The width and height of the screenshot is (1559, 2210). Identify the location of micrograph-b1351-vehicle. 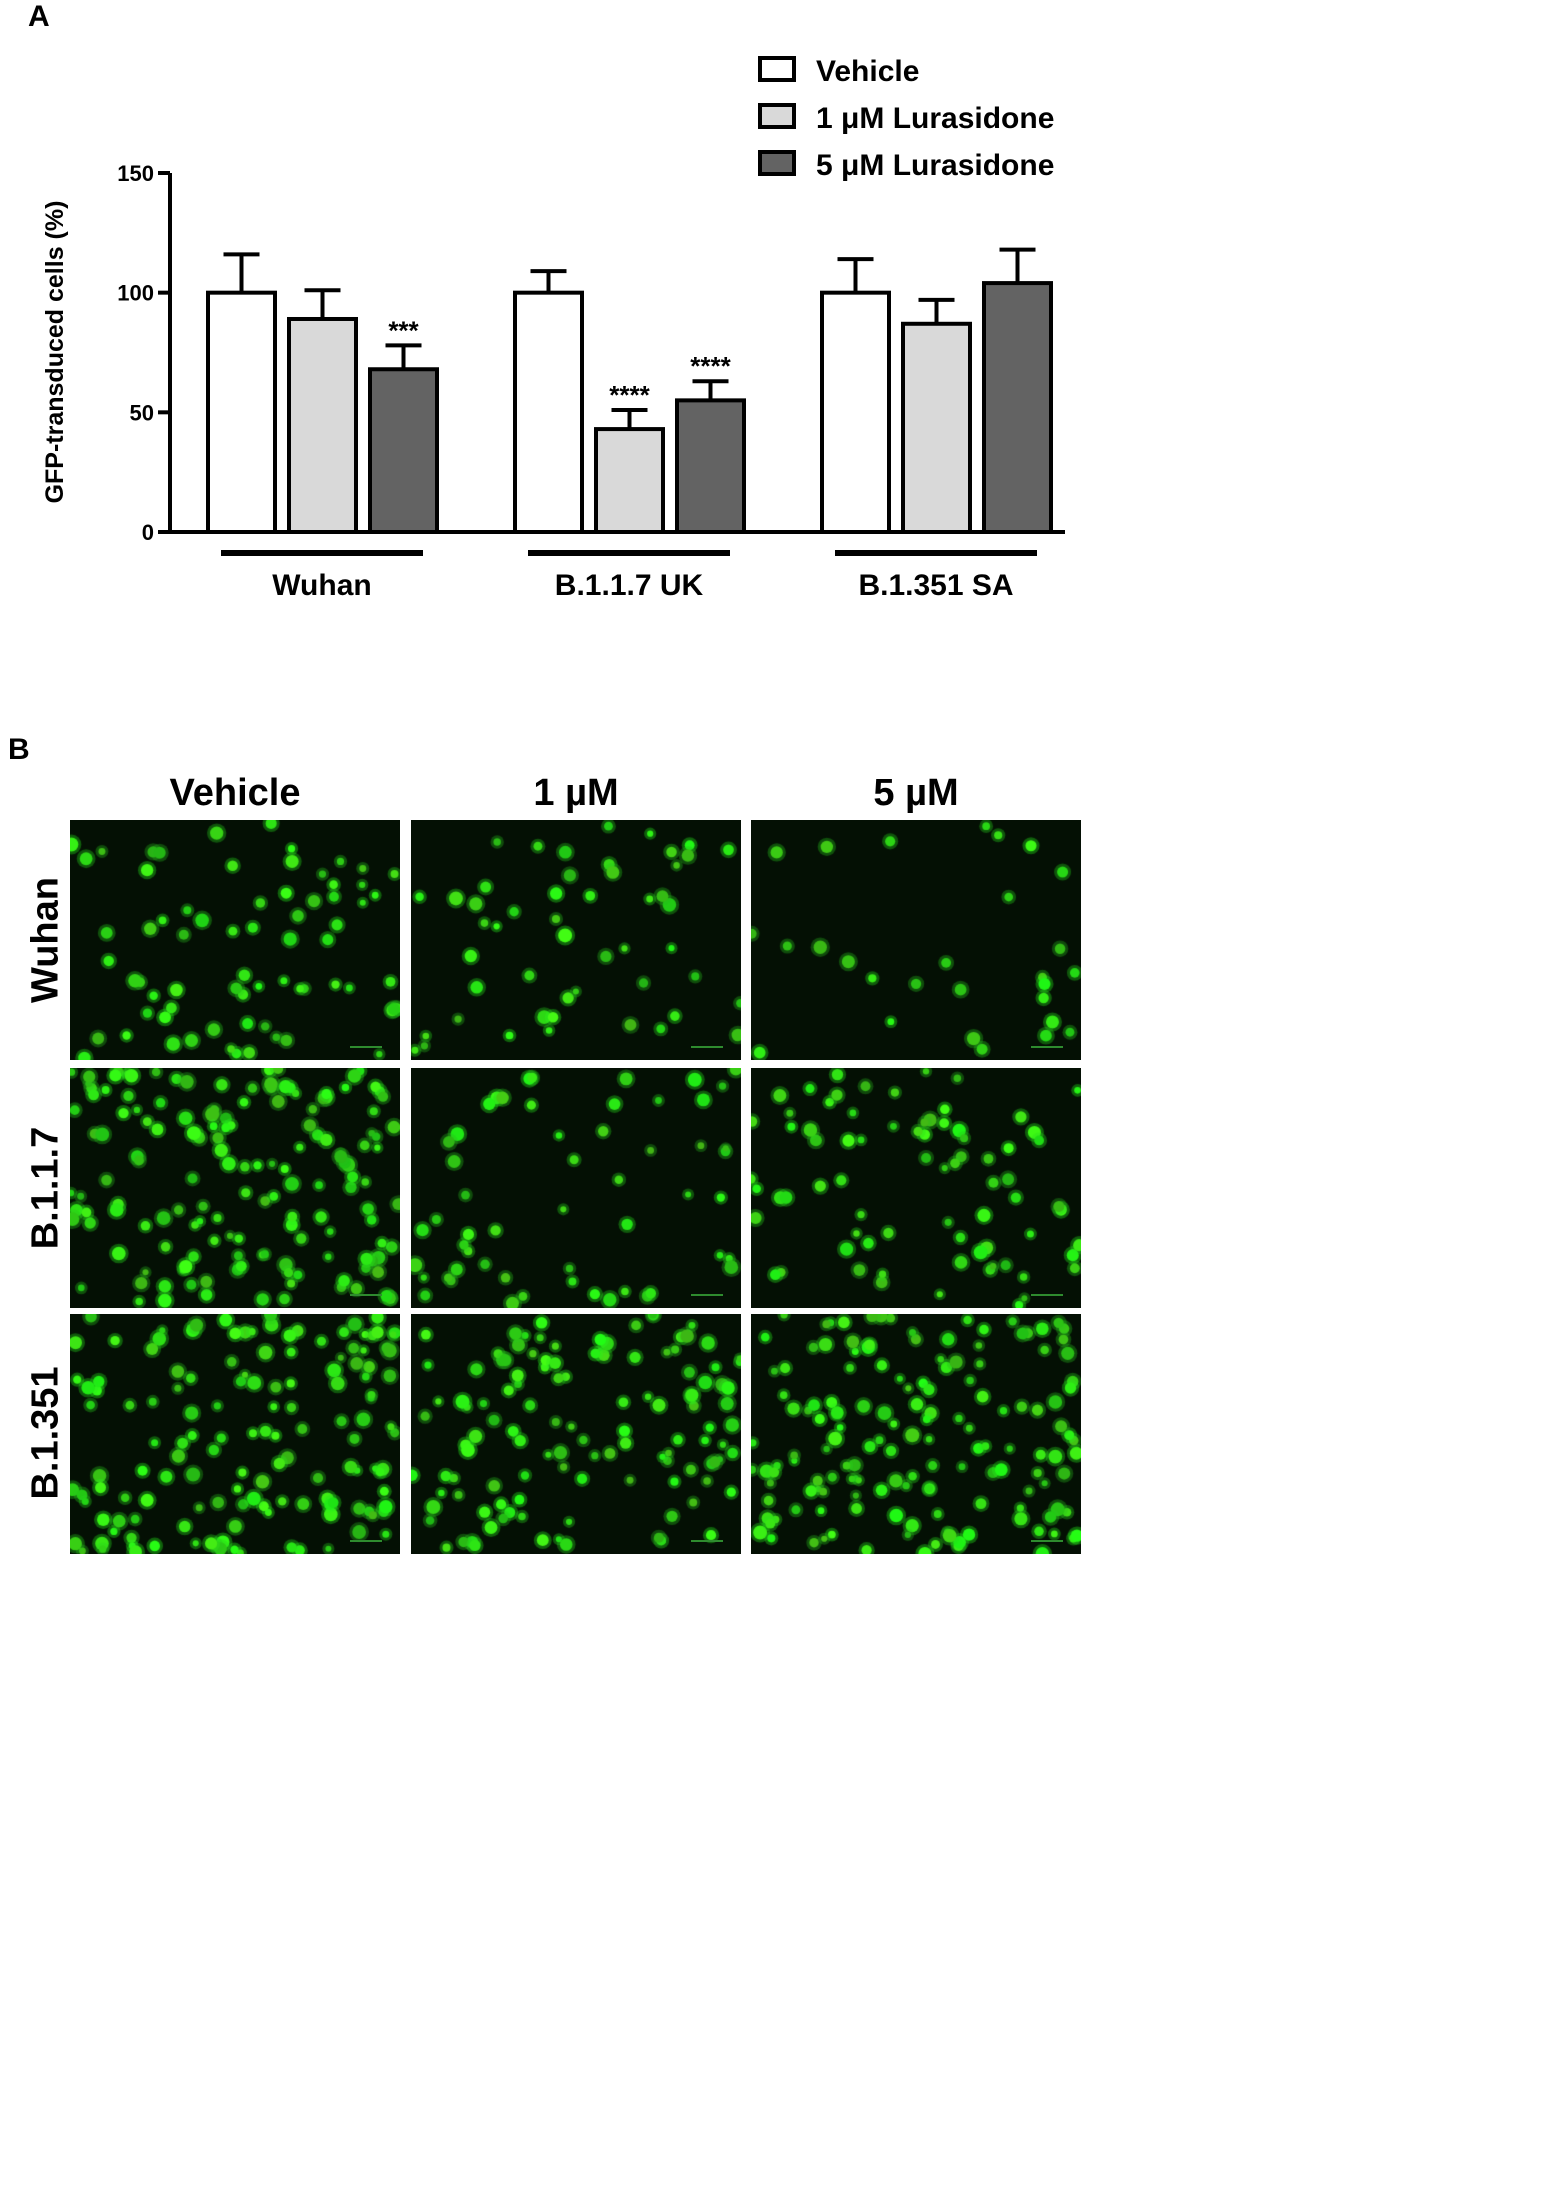
(235, 1434).